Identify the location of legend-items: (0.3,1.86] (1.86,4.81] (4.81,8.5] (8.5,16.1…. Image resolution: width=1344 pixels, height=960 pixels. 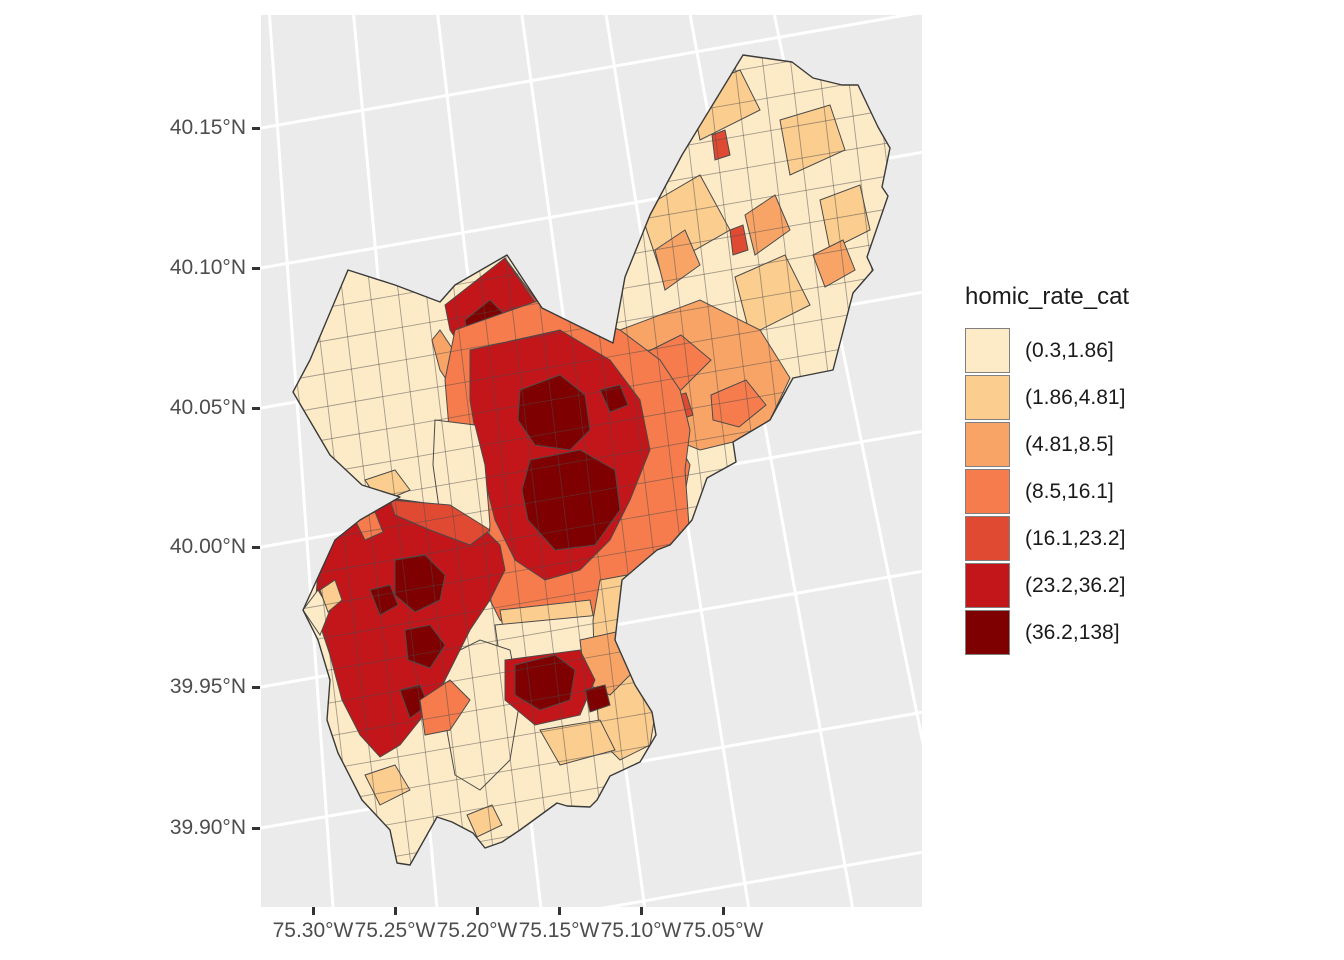
(1047, 491).